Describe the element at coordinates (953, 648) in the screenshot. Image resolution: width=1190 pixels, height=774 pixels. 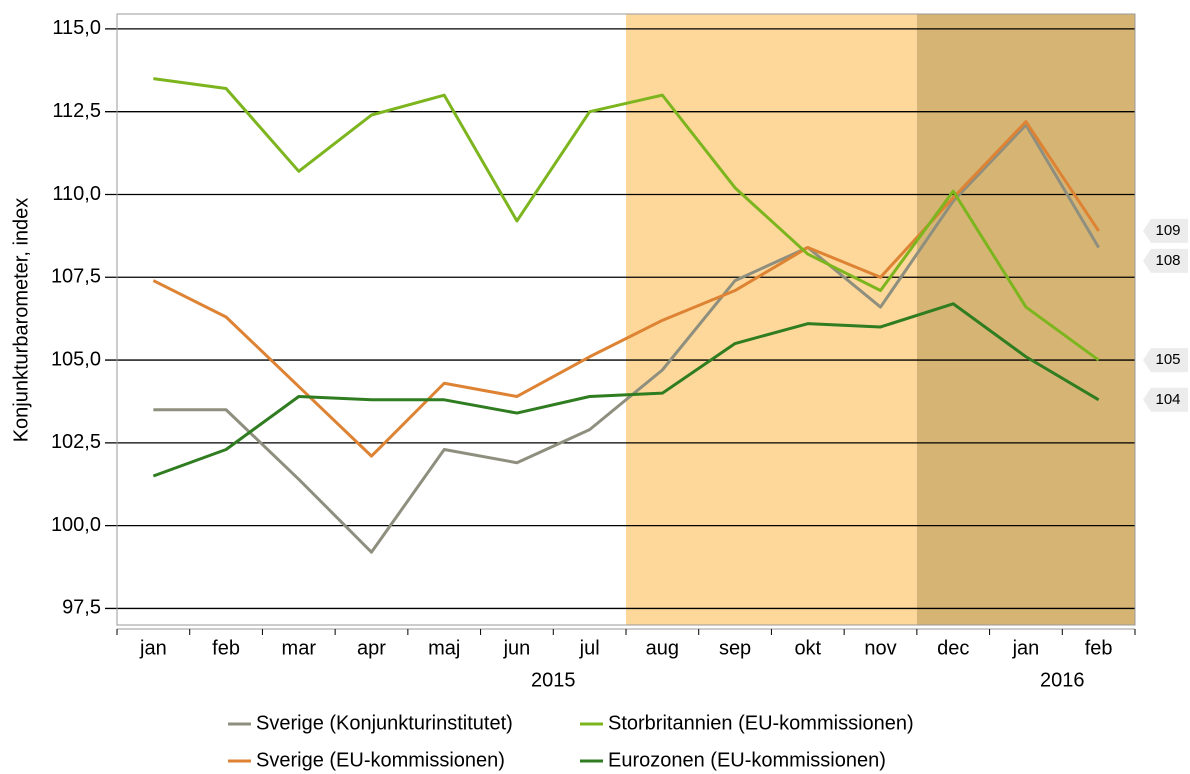
I see `x-tick-label: dec` at that location.